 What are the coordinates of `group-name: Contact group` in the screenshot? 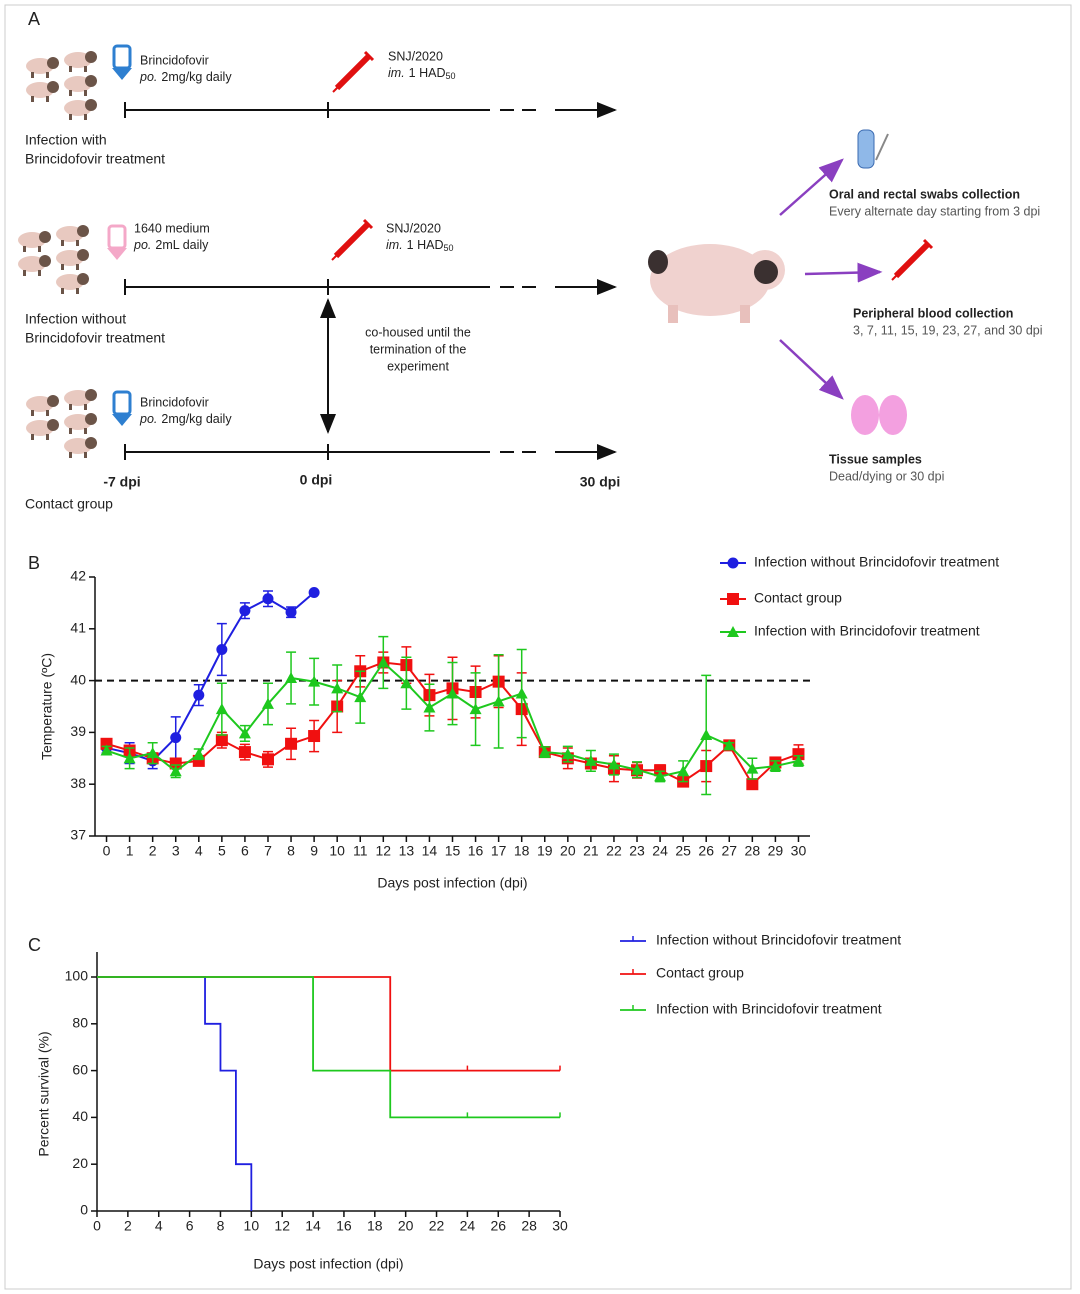 It's located at (69, 504).